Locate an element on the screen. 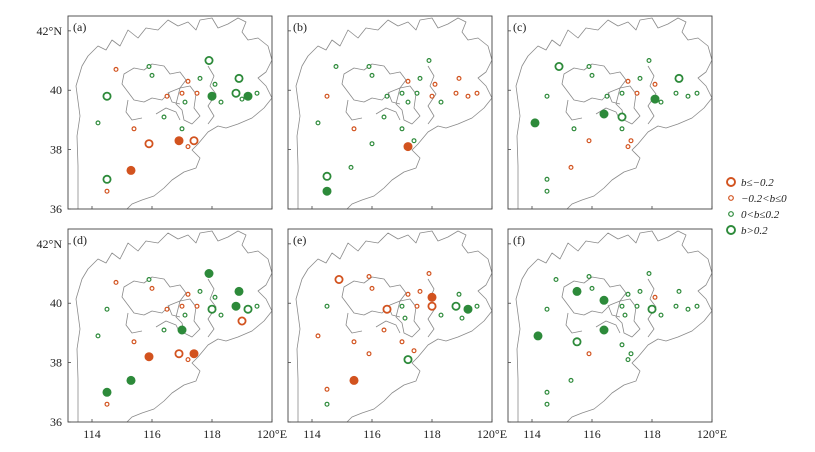 Image resolution: width=815 pixels, height=452 pixels. y-tick-label: 40 is located at coordinates (56, 90).